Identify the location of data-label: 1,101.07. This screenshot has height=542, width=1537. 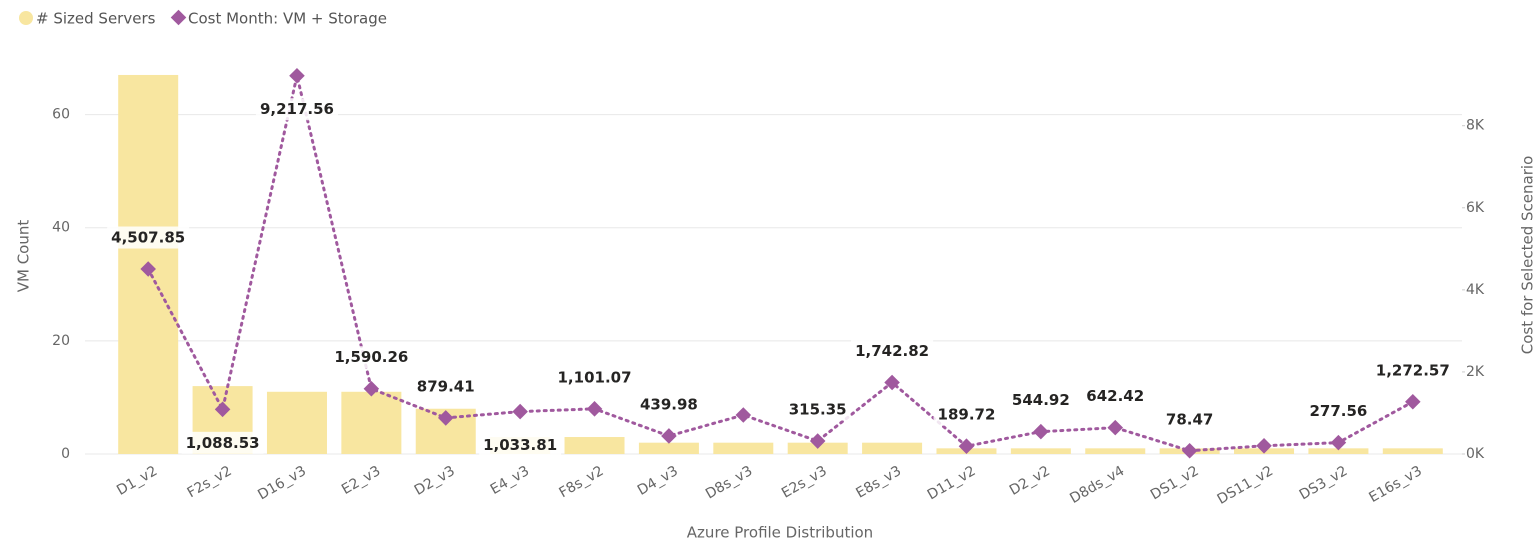
(595, 377).